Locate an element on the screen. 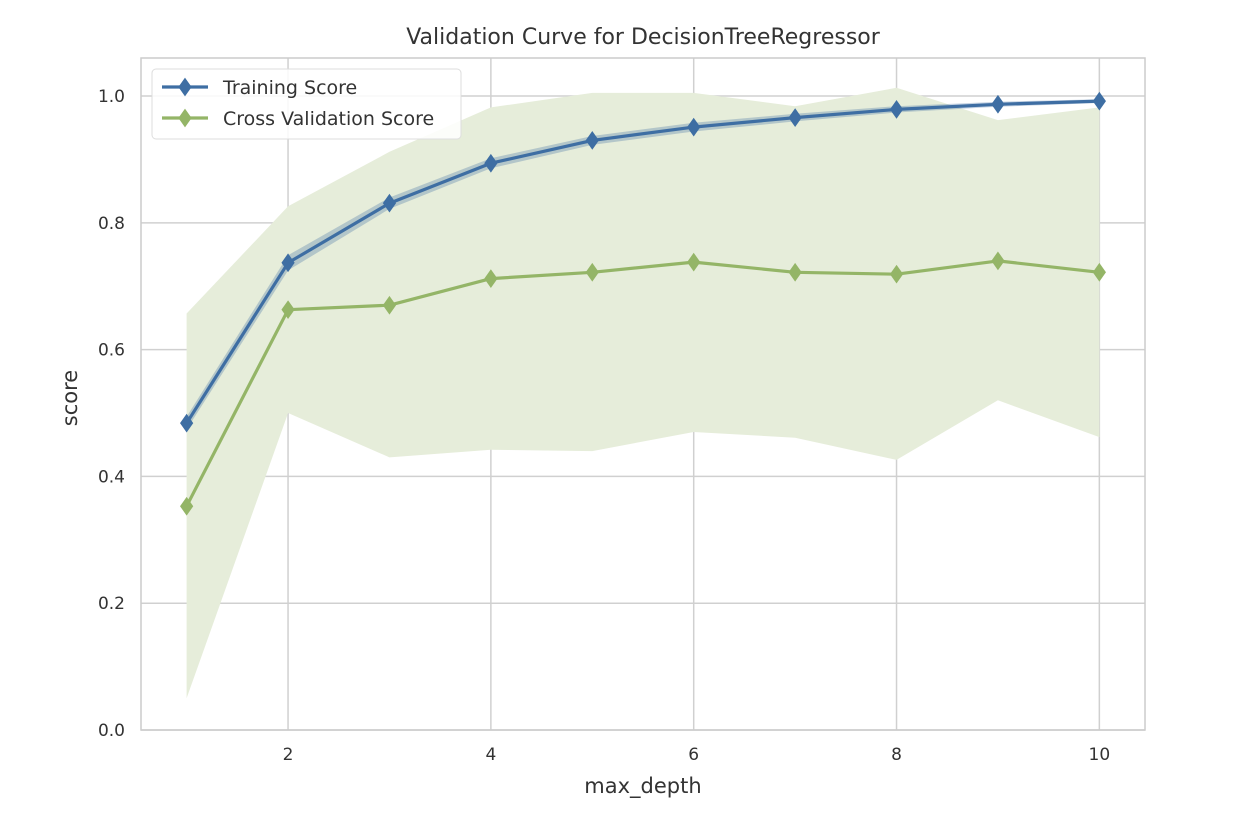  legend: Training Score Cross Validation Score is located at coordinates (306, 104).